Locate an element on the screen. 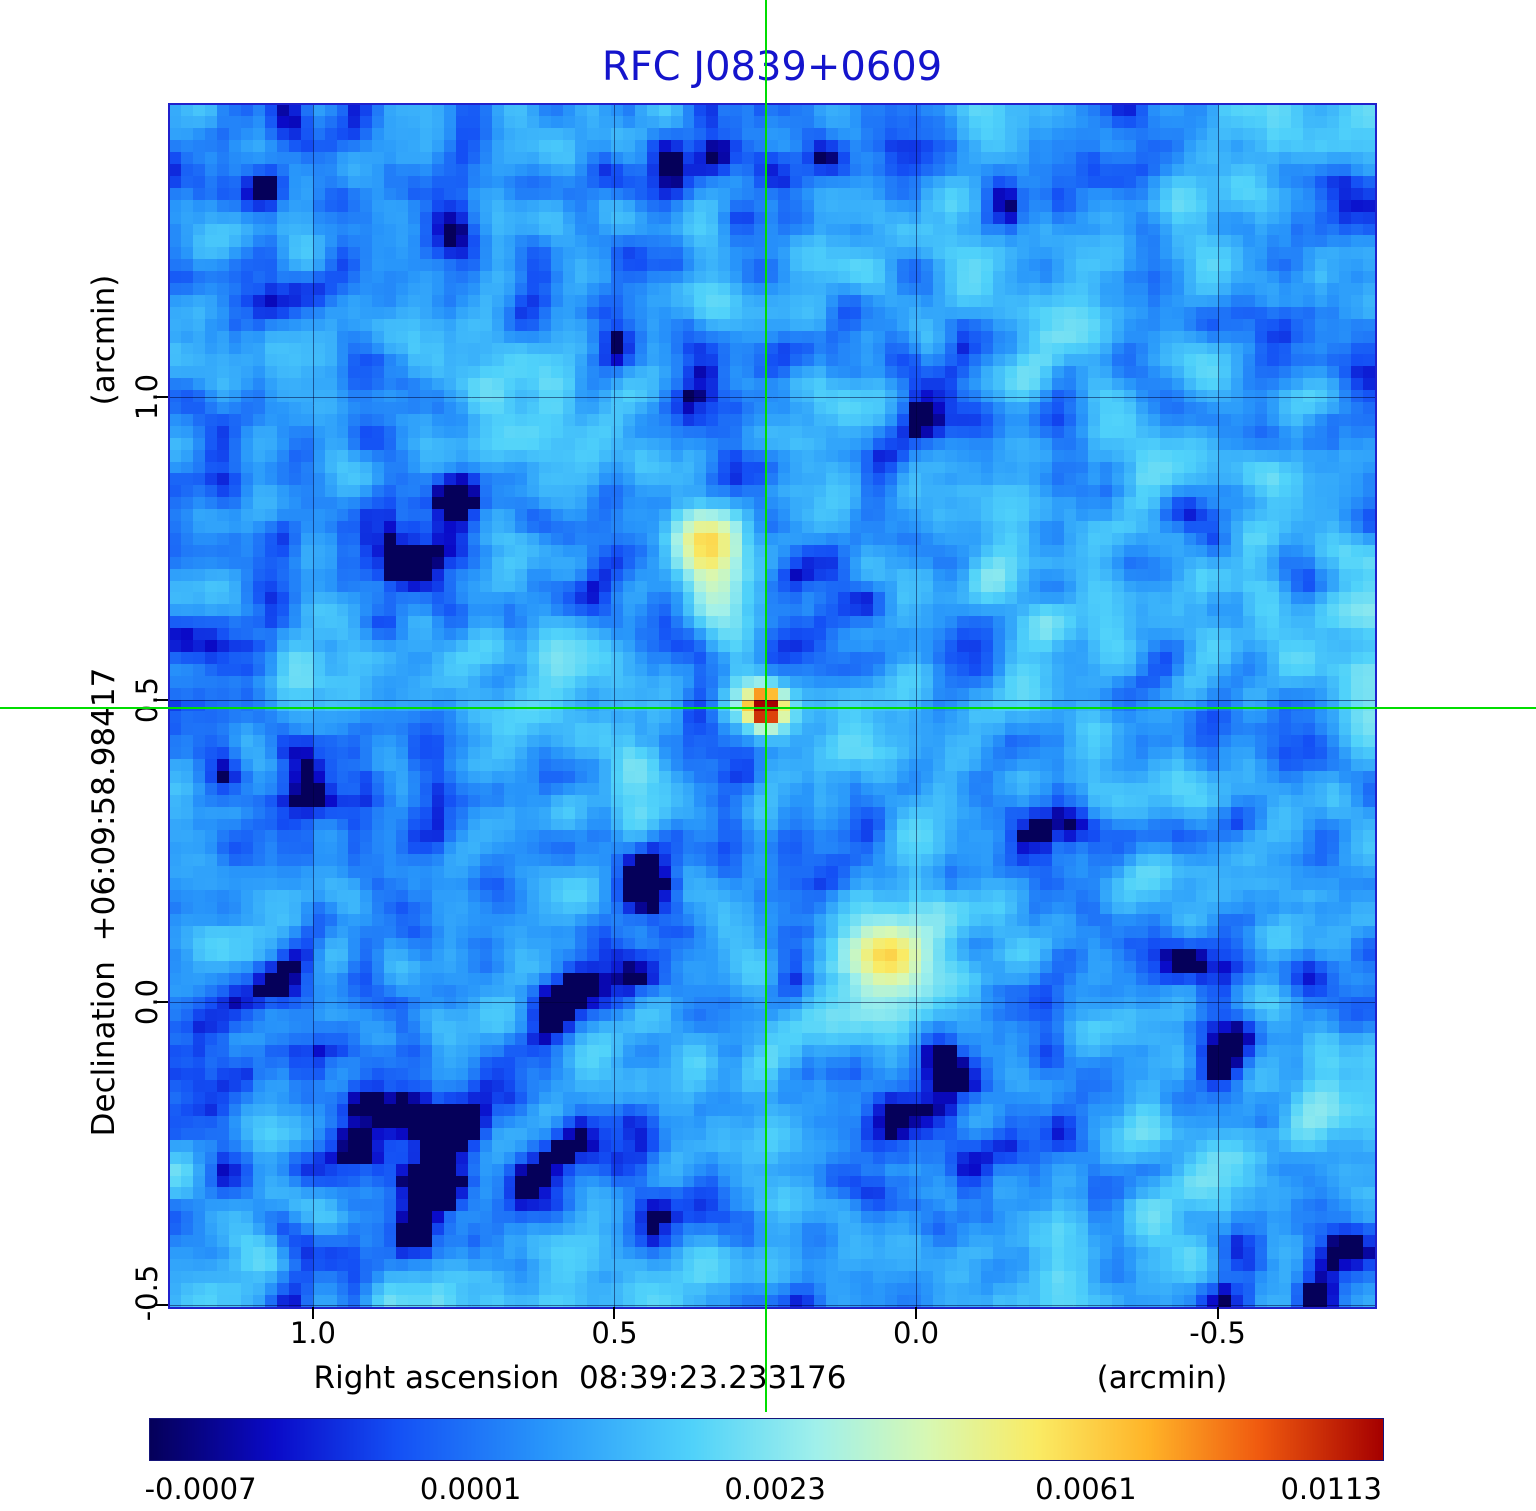 Image resolution: width=1536 pixels, height=1511 pixels. colorbar-tick-label: 0.0001 is located at coordinates (470, 1489).